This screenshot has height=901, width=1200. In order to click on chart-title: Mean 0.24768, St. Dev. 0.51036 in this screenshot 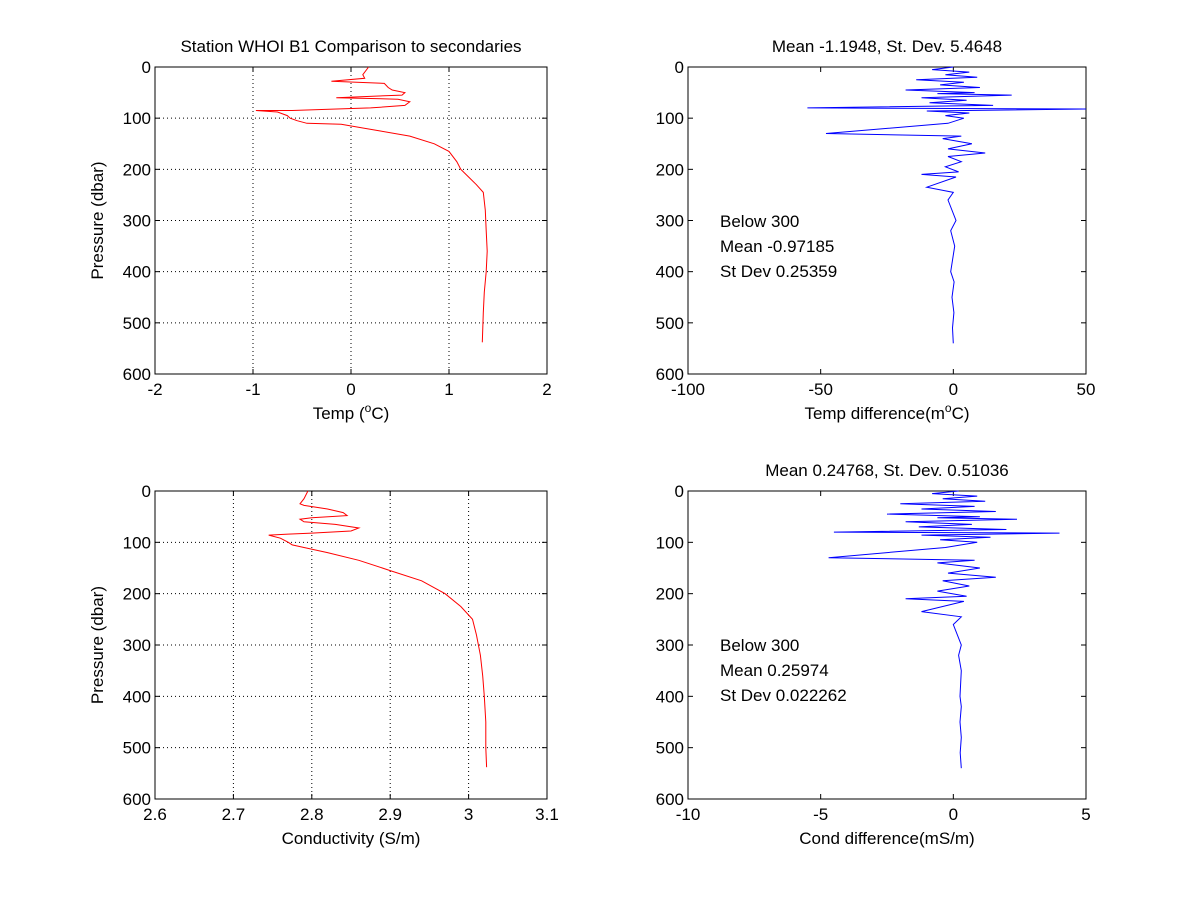, I will do `click(887, 470)`.